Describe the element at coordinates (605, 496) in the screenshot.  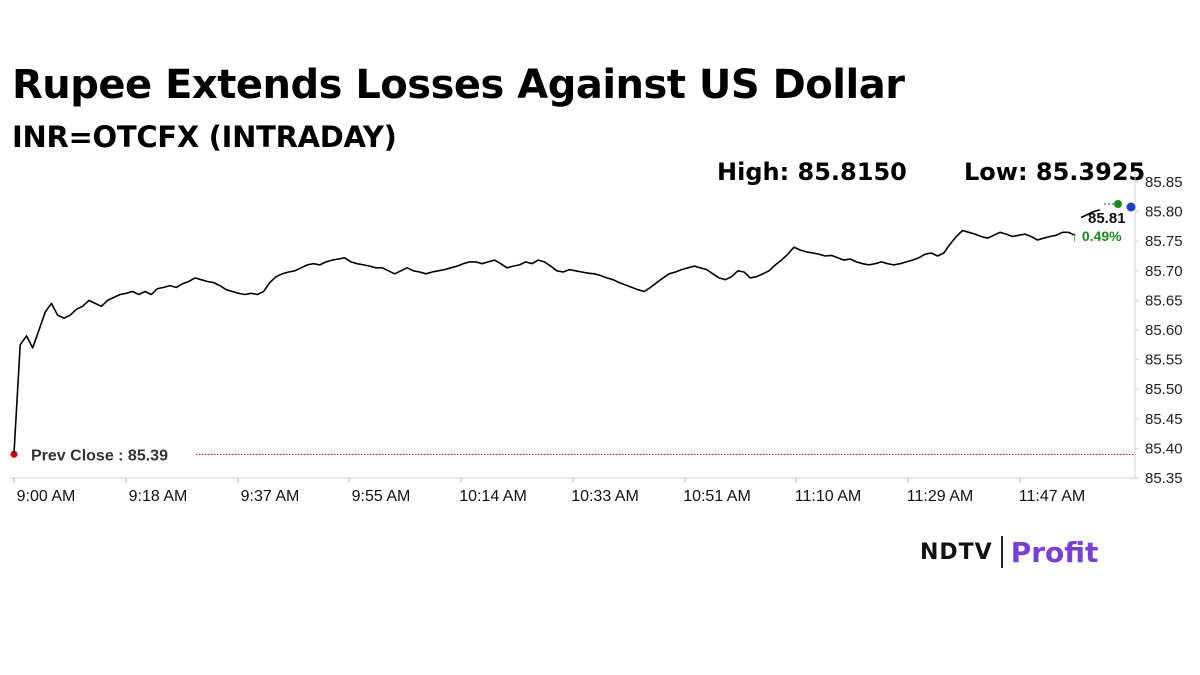
I see `x-tick-label: 10:33 AM` at that location.